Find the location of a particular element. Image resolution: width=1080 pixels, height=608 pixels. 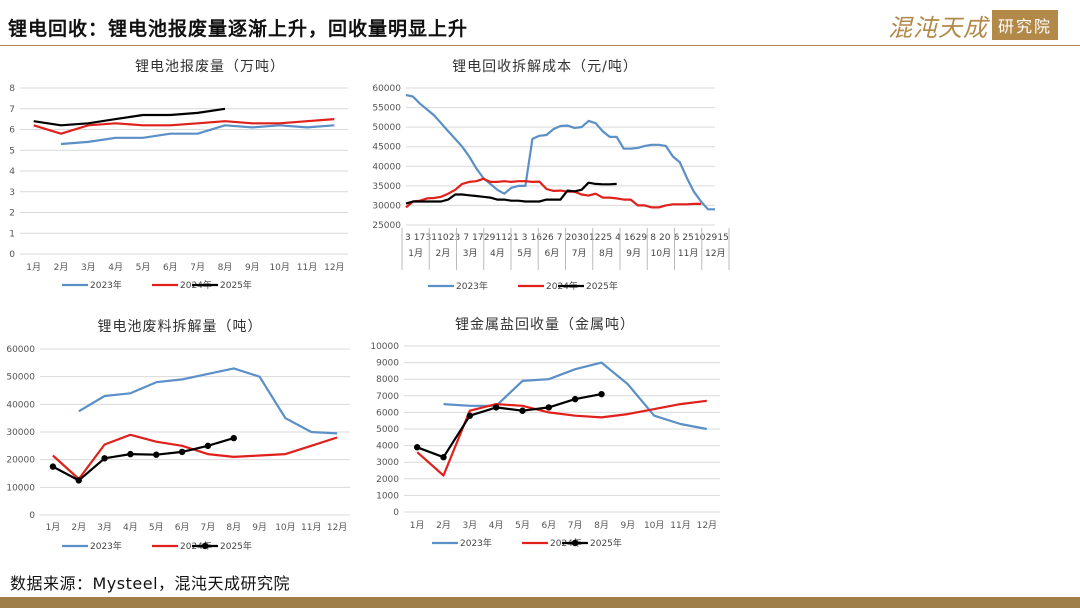

x-month-label-11: 11月 is located at coordinates (688, 253).